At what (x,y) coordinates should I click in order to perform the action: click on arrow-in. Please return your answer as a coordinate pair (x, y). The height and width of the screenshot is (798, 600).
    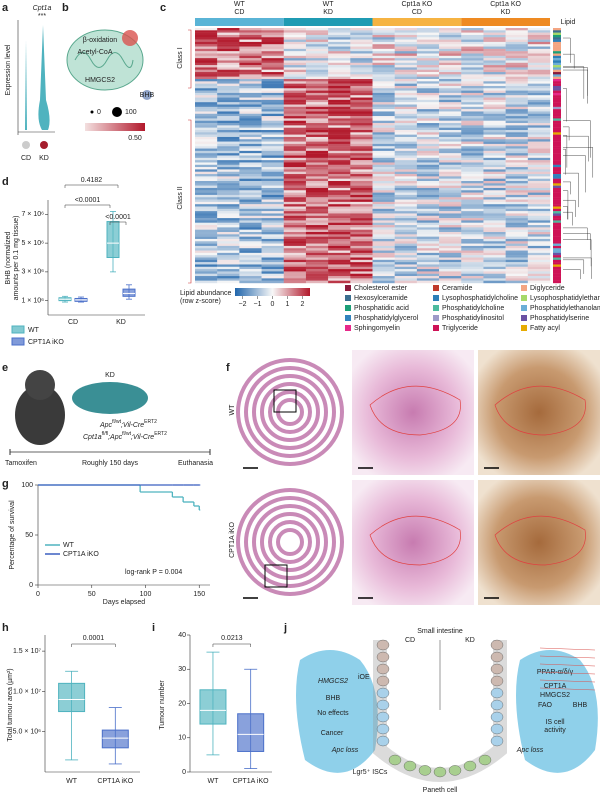
    Looking at the image, I should click on (567, 681).